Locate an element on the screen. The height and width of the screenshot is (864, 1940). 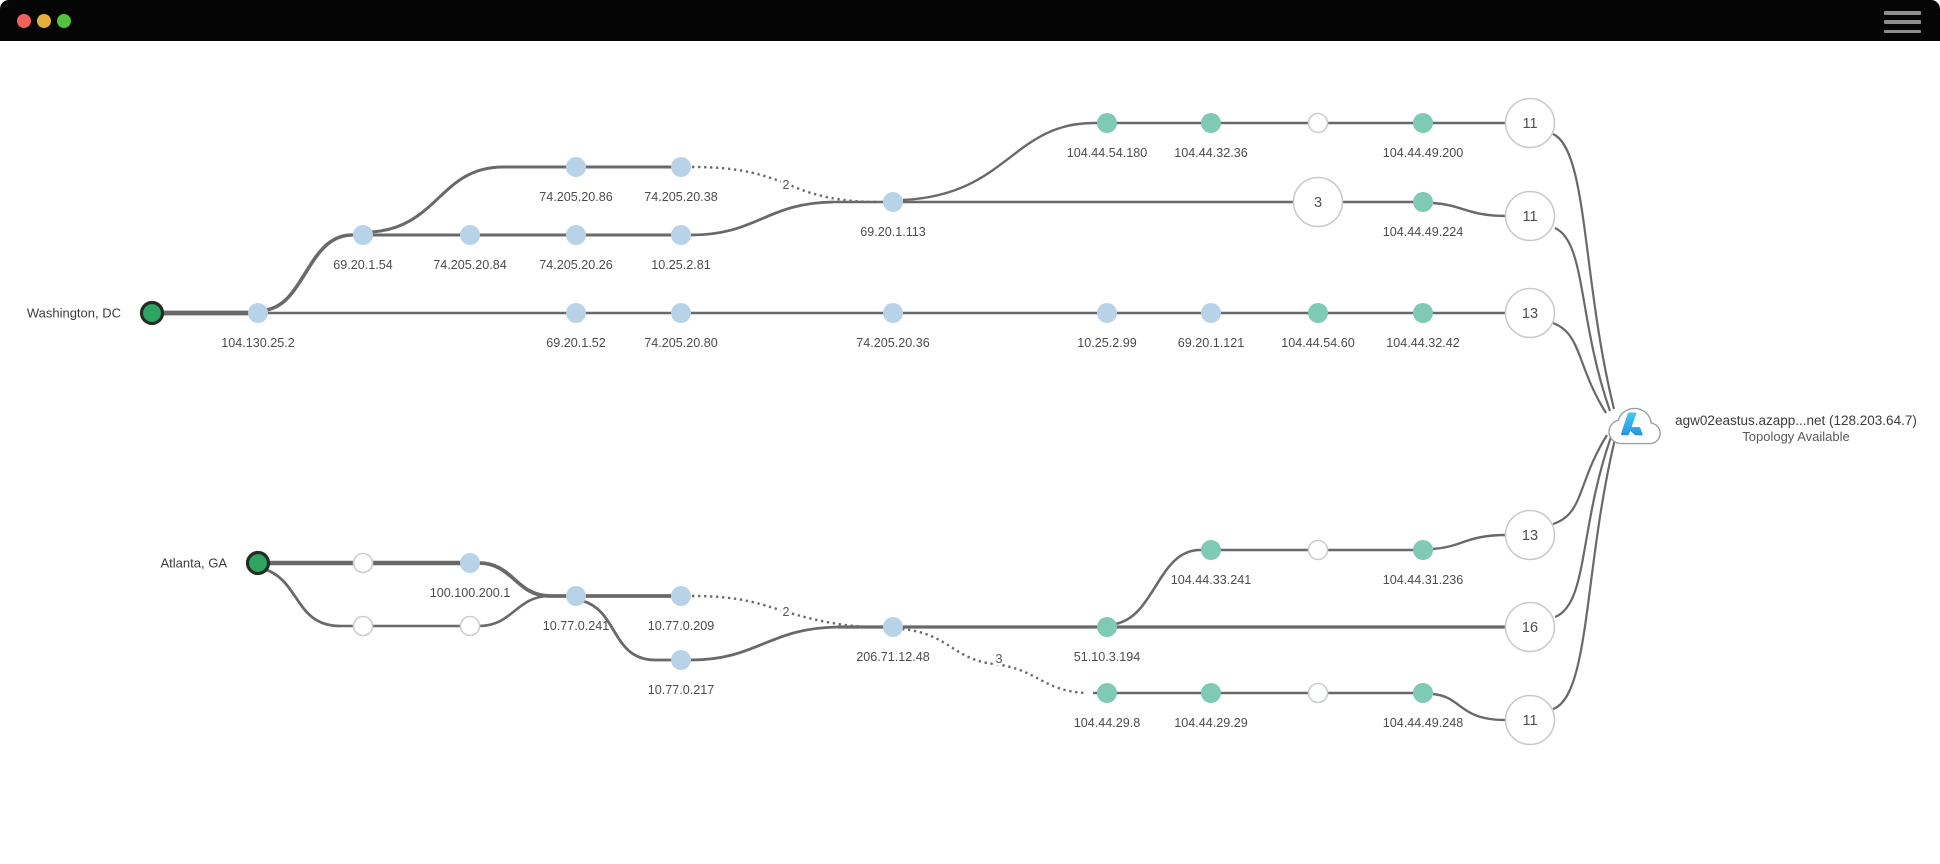
link-group13b-to-cloud is located at coordinates (1580, 480).